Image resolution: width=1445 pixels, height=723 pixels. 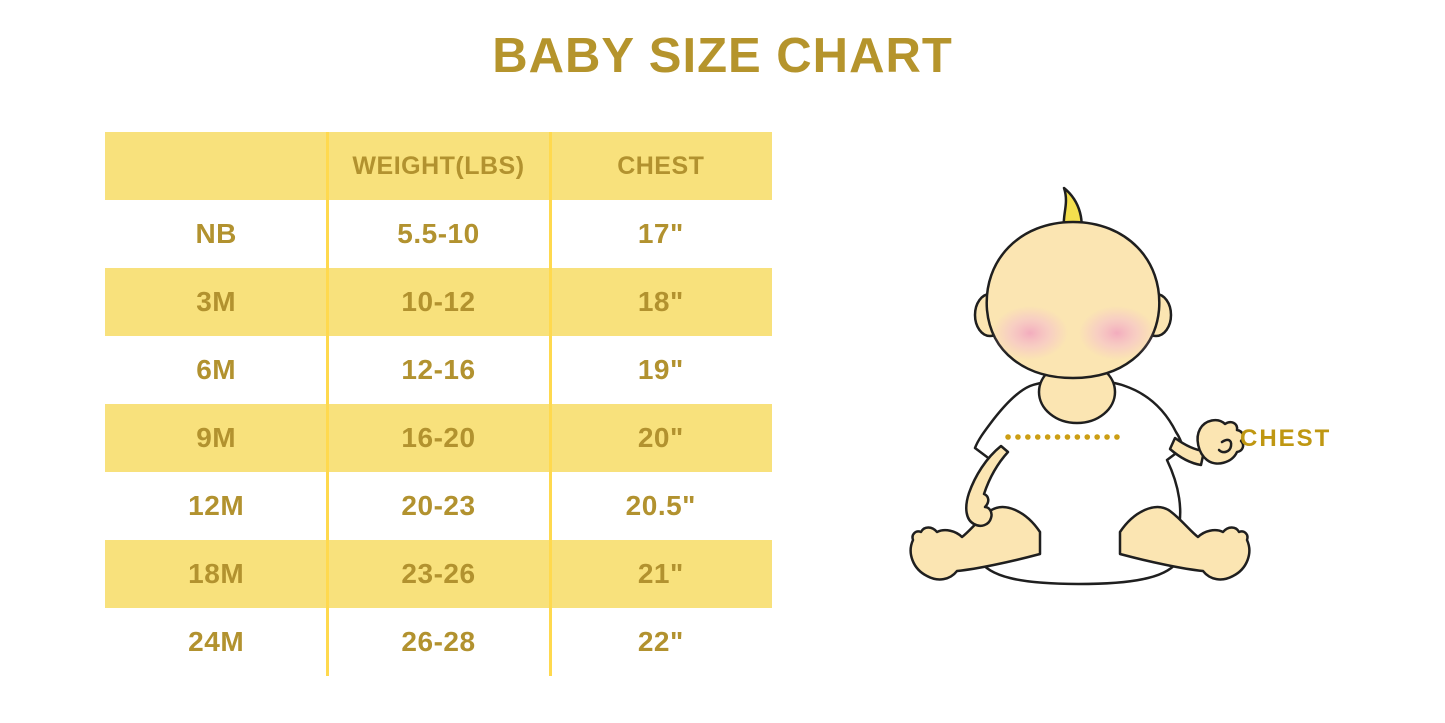 I want to click on cell-weight: 20-23, so click(x=438, y=505).